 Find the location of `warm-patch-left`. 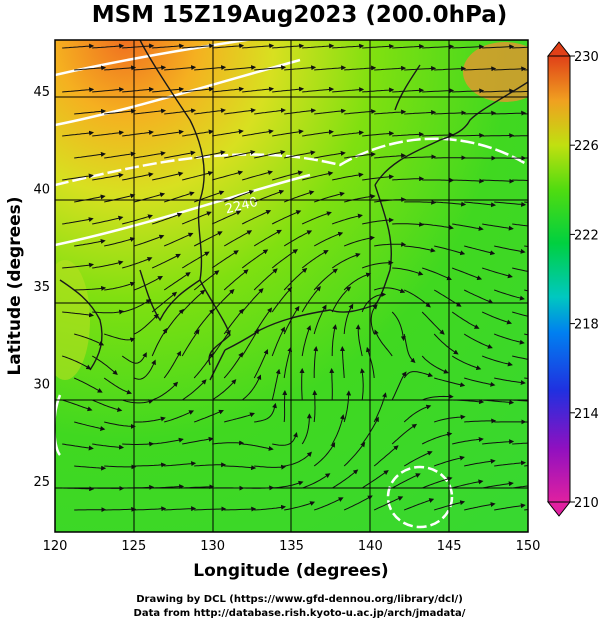

warm-patch-left is located at coordinates (72, 320).